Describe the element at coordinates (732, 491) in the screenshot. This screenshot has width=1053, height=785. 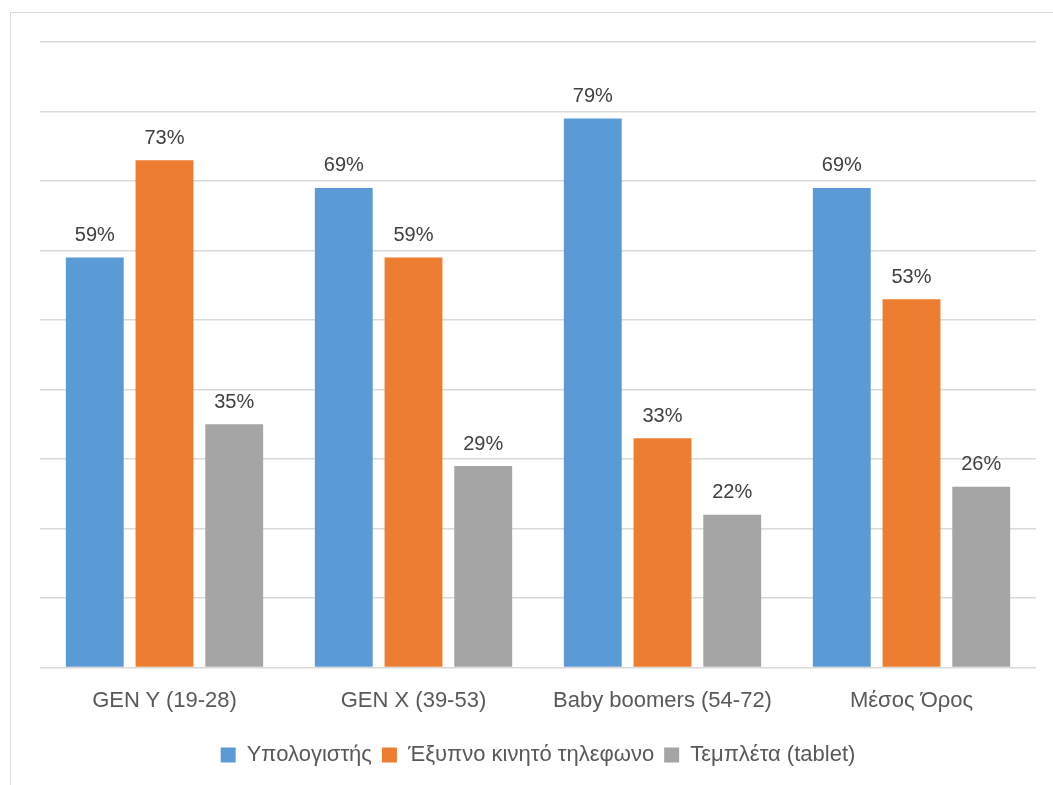
I see `data-label: 22%` at that location.